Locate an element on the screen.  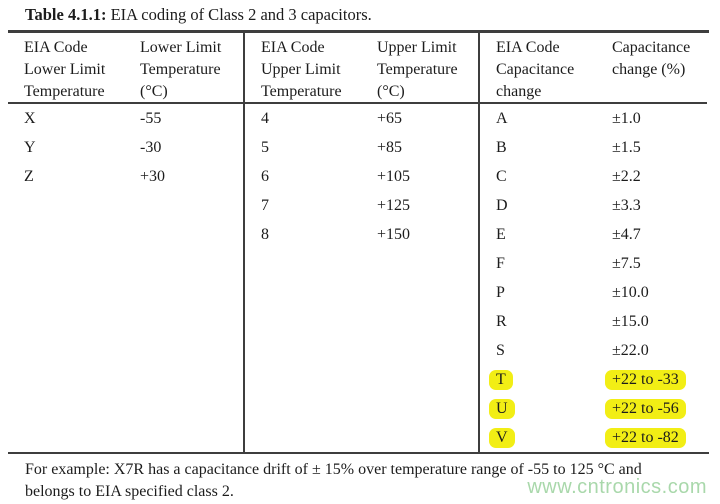
table-row: 6 +105 is located at coordinates (361, 176).